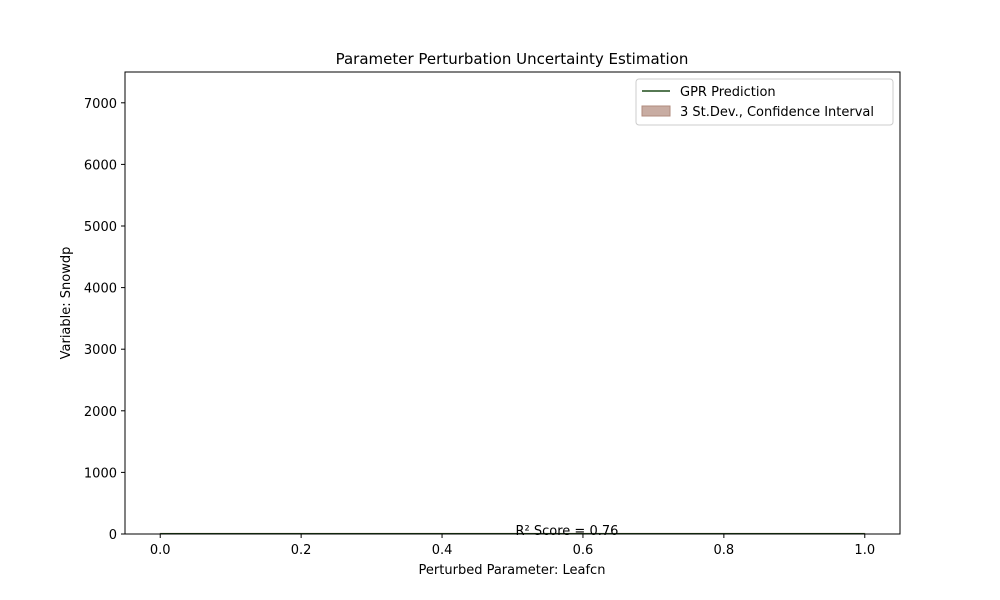 Image resolution: width=1000 pixels, height=600 pixels. I want to click on x-tick-label: 0.8, so click(724, 550).